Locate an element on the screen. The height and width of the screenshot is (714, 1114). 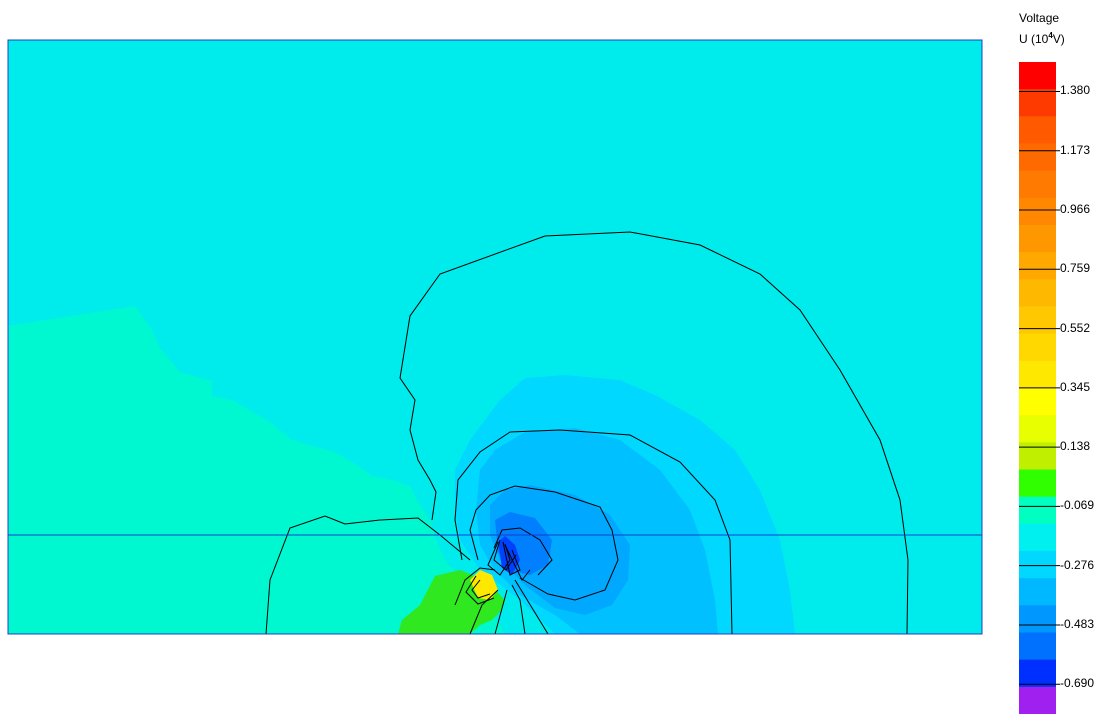
legend-tick-label: -0.069 is located at coordinates (1077, 505).